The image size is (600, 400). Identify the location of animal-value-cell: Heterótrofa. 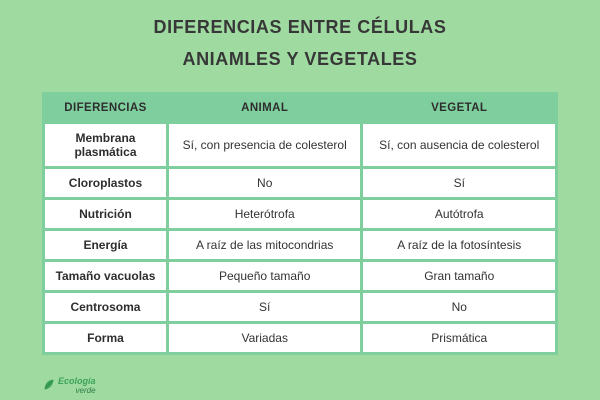
(264, 214).